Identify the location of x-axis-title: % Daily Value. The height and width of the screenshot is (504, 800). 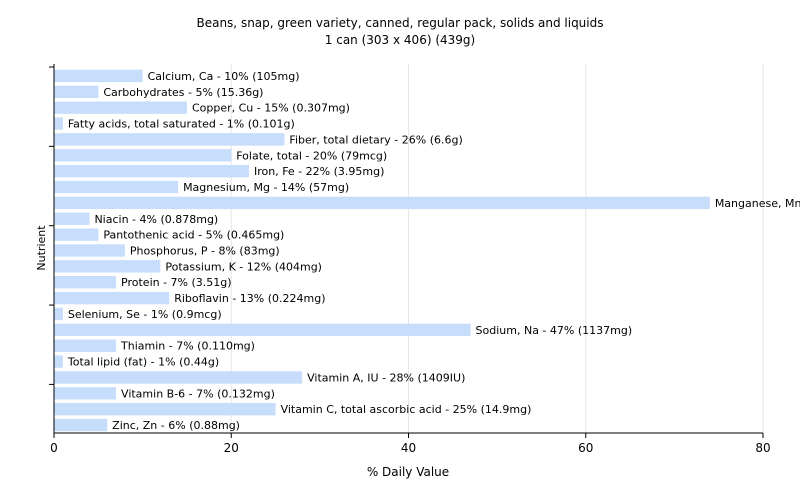
(408, 472).